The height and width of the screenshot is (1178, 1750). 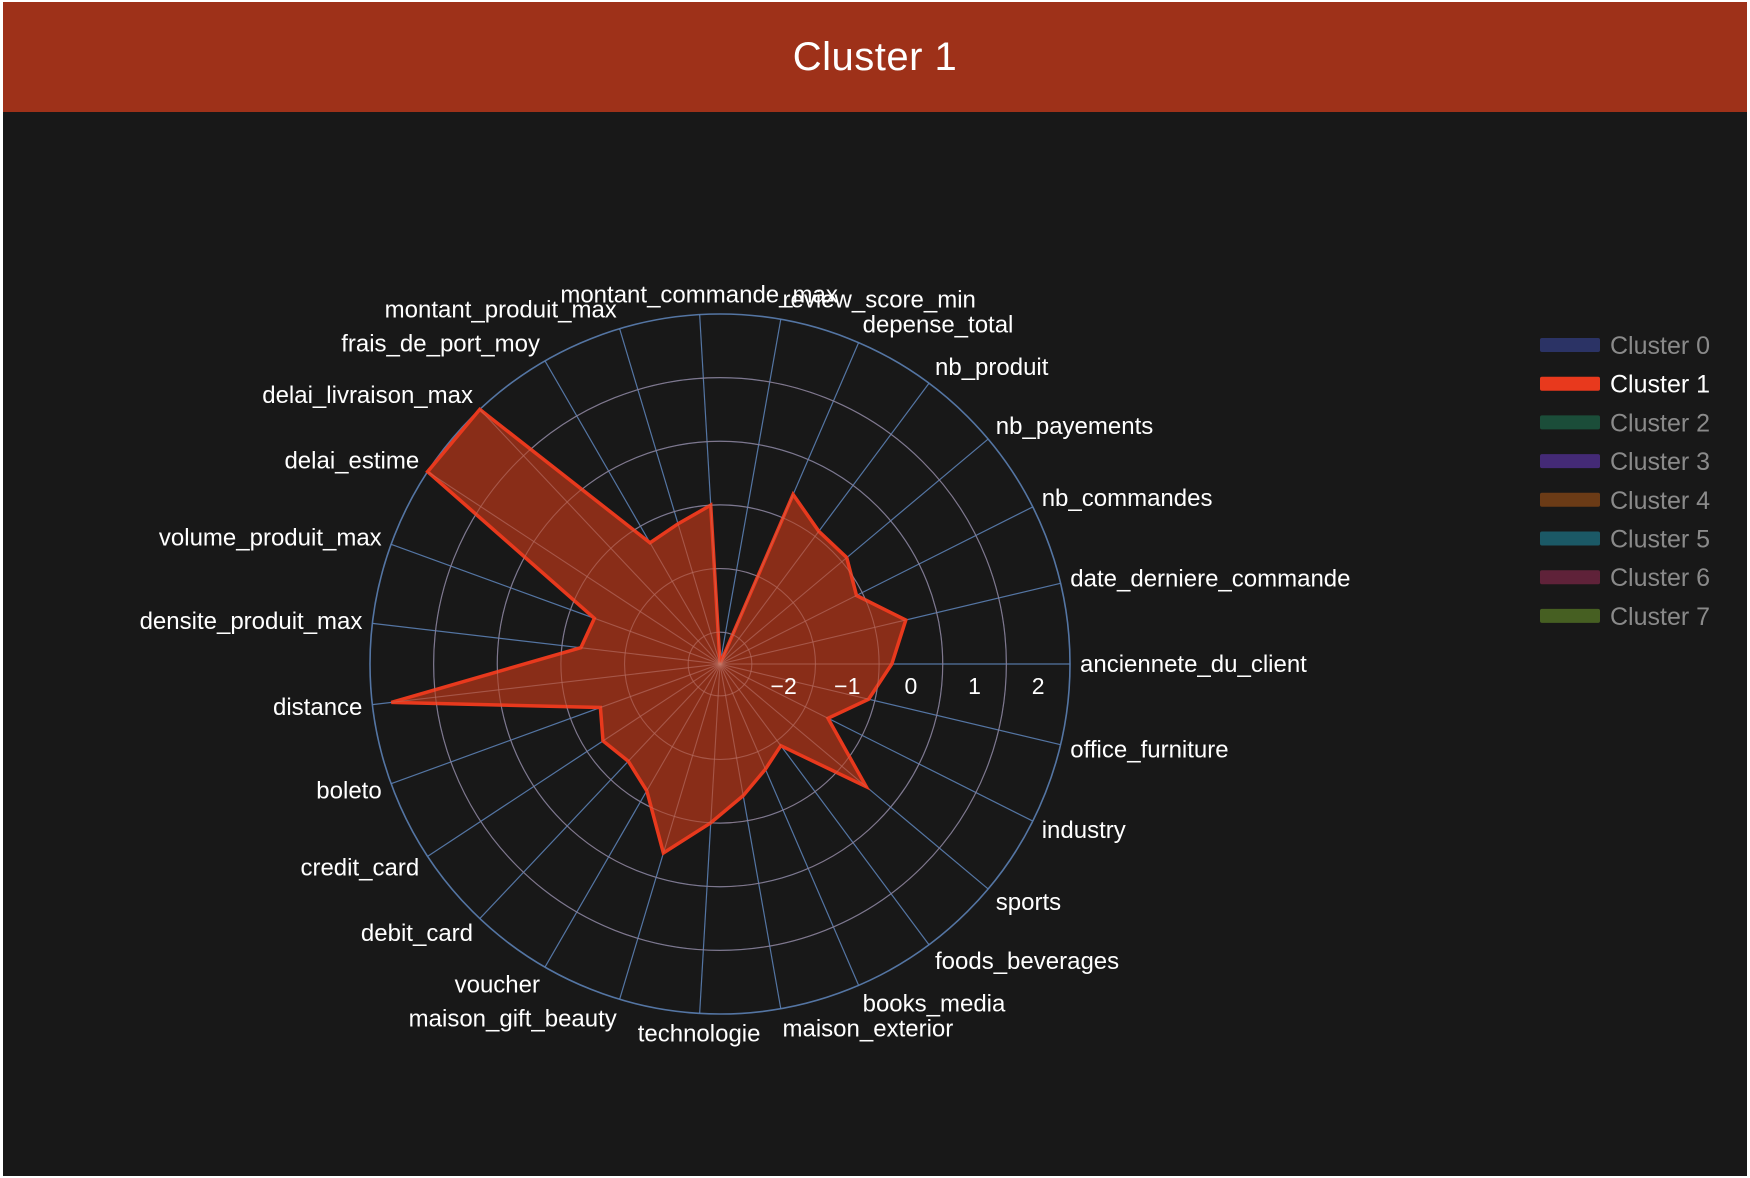 I want to click on angular-axis-label: delai_estime, so click(x=351, y=461).